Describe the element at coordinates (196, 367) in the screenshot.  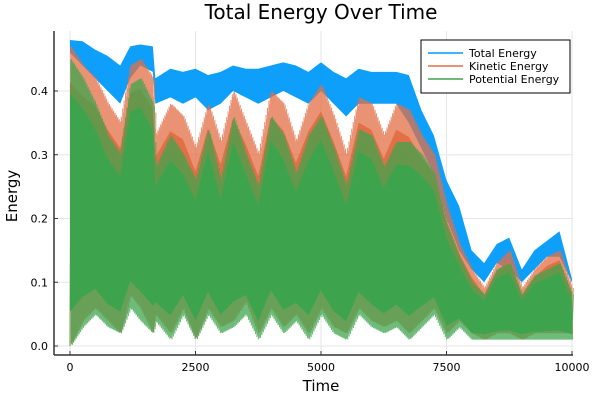
I see `x-tick-label: 2500` at that location.